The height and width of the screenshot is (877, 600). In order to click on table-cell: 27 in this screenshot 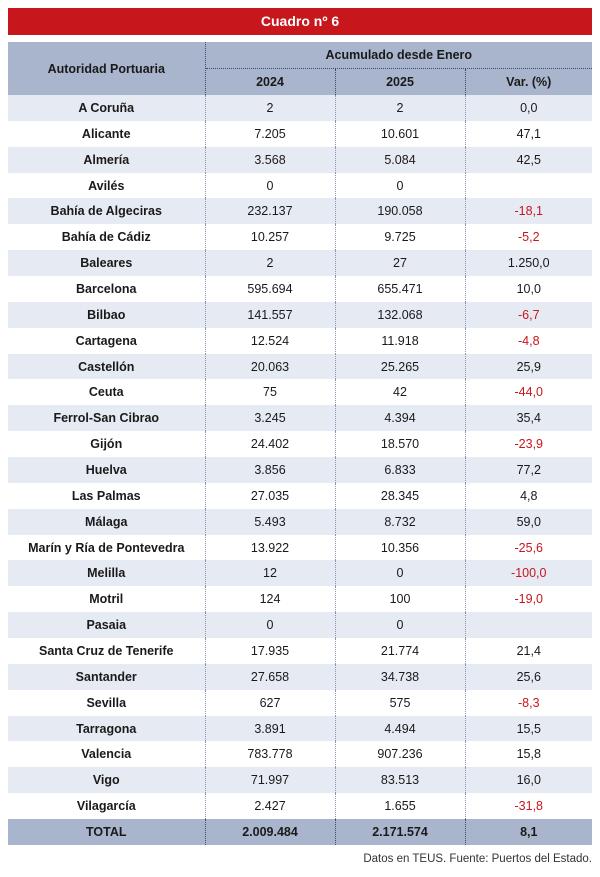, I will do `click(400, 263)`.